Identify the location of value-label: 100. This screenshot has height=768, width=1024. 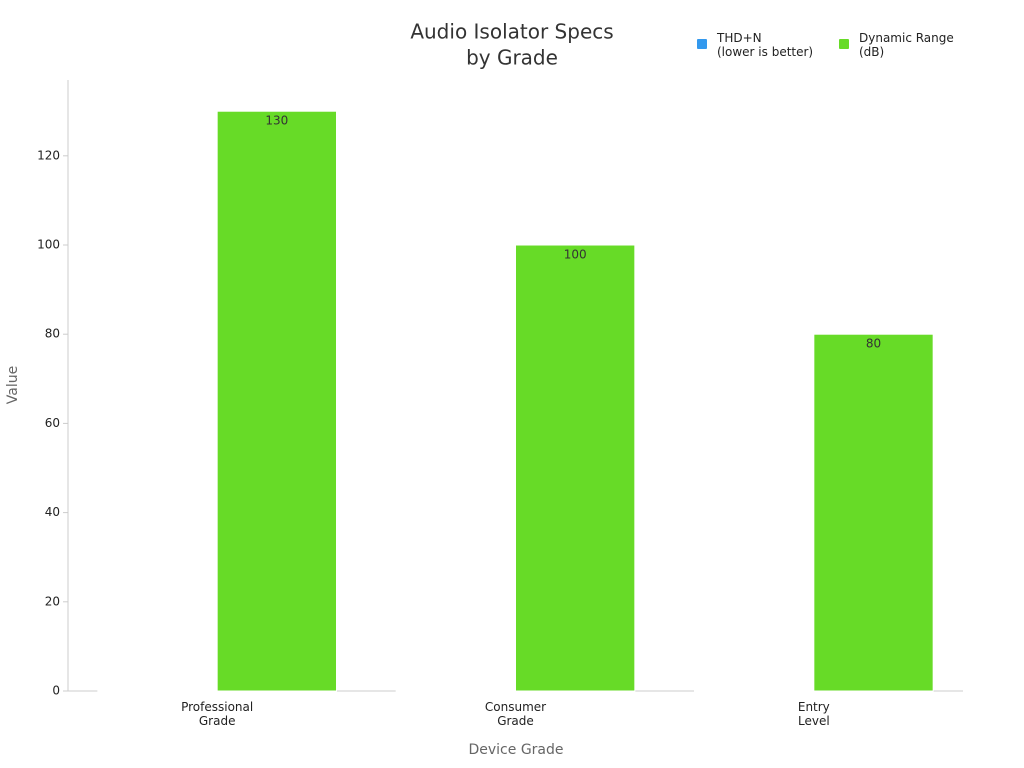
(575, 255).